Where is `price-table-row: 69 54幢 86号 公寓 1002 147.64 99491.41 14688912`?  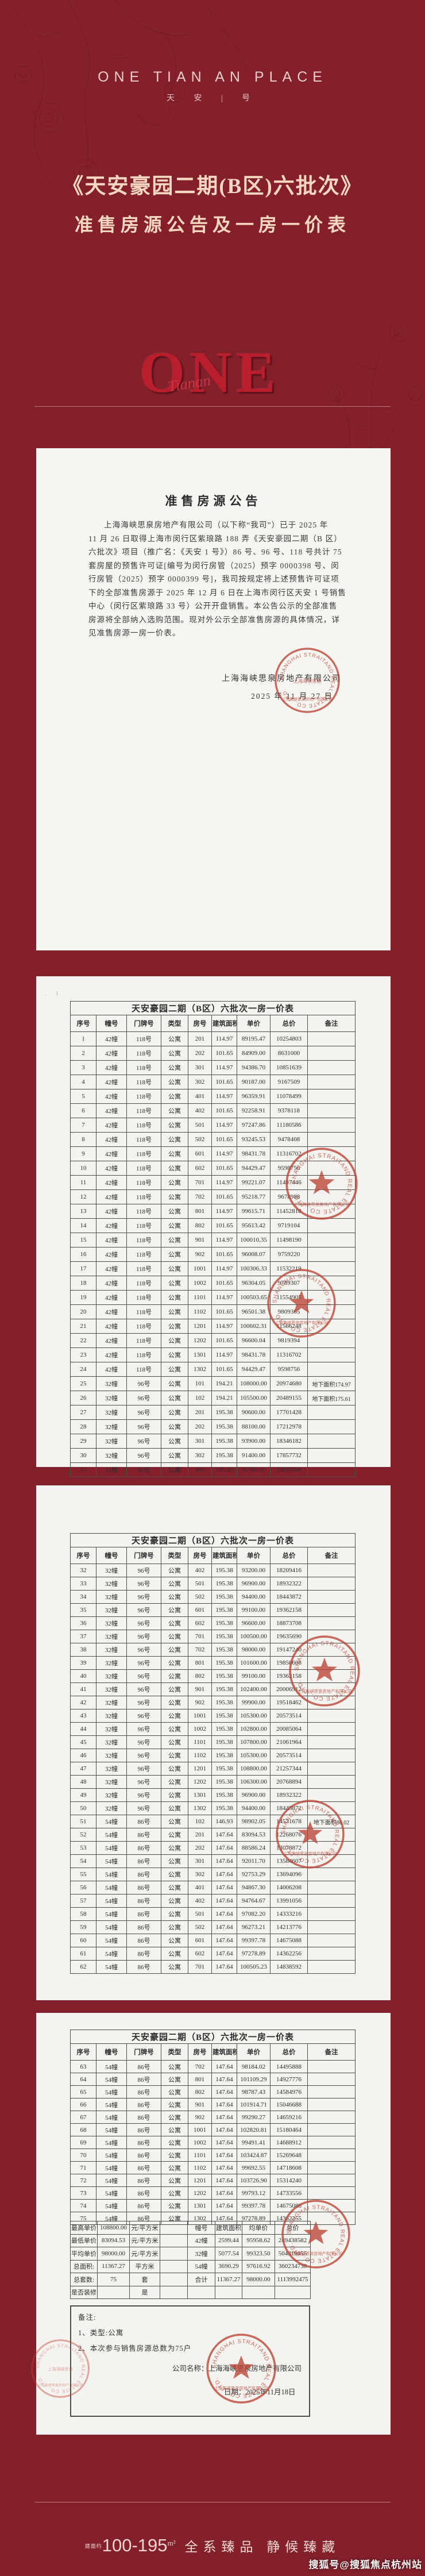
price-table-row: 69 54幢 86号 公寓 1002 147.64 99491.41 14688912 is located at coordinates (213, 2142).